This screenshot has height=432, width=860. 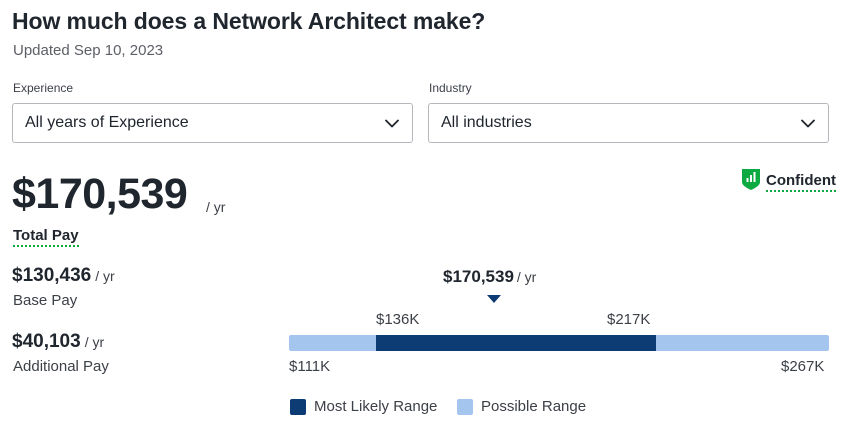 What do you see at coordinates (494, 299) in the screenshot?
I see `median-marker` at bounding box center [494, 299].